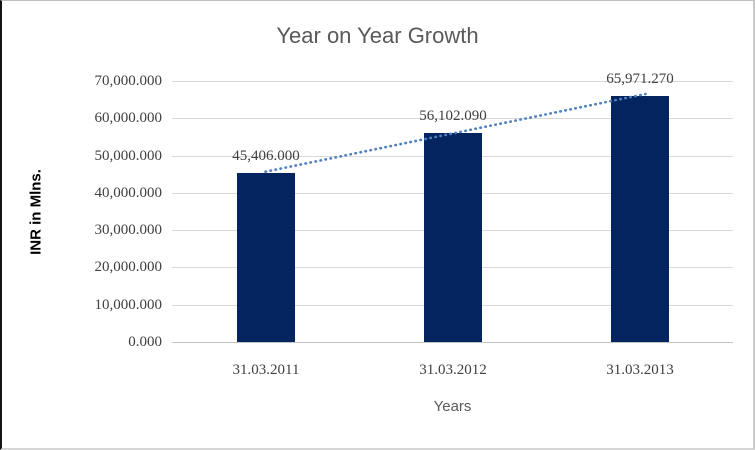 The height and width of the screenshot is (450, 755). What do you see at coordinates (377, 35) in the screenshot?
I see `chart-title: Year on Year Growth` at bounding box center [377, 35].